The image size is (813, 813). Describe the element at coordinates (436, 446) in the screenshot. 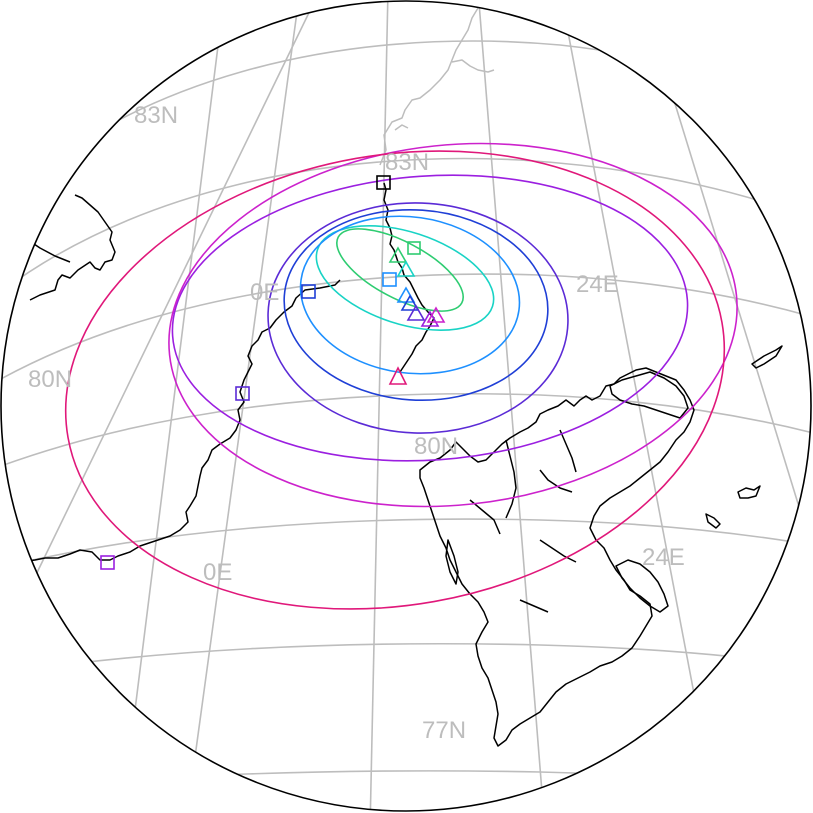

I see `label-80n-center: 80N` at that location.